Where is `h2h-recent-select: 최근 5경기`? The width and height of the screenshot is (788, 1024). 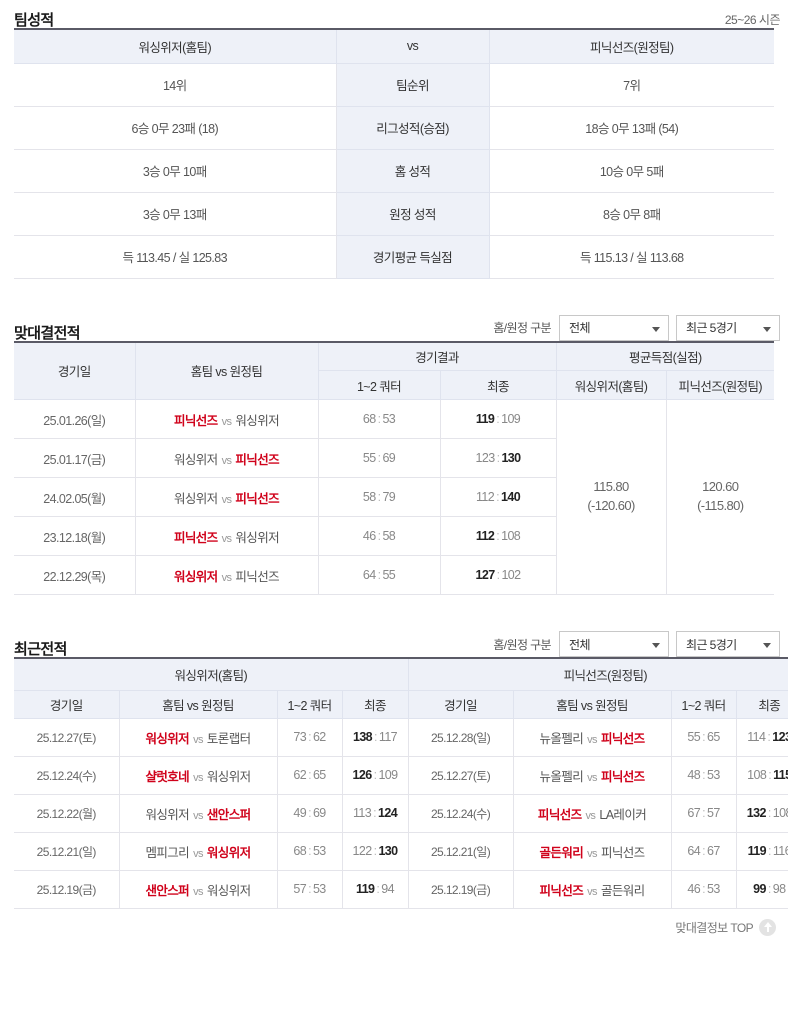 h2h-recent-select: 최근 5경기 is located at coordinates (728, 327).